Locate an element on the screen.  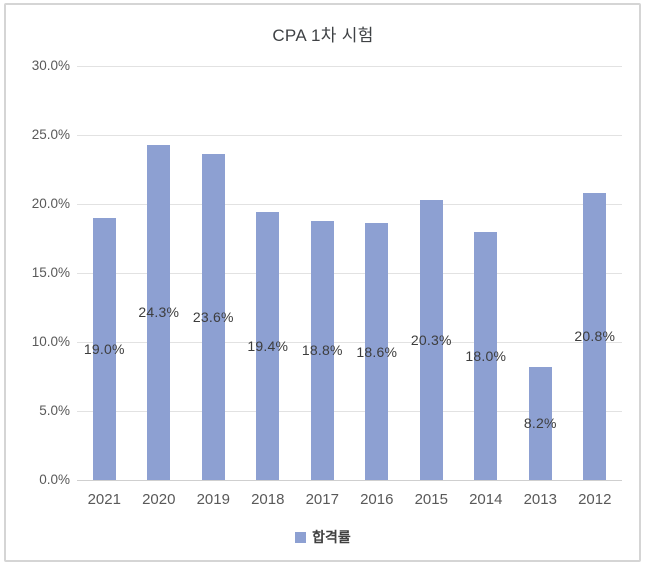
x-axis-tick-label: 2013 is located at coordinates (540, 499).